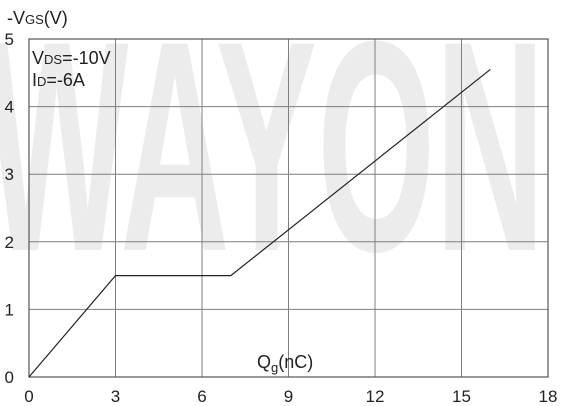 This screenshot has height=406, width=563. I want to click on y-tick-label: 3, so click(9, 174).